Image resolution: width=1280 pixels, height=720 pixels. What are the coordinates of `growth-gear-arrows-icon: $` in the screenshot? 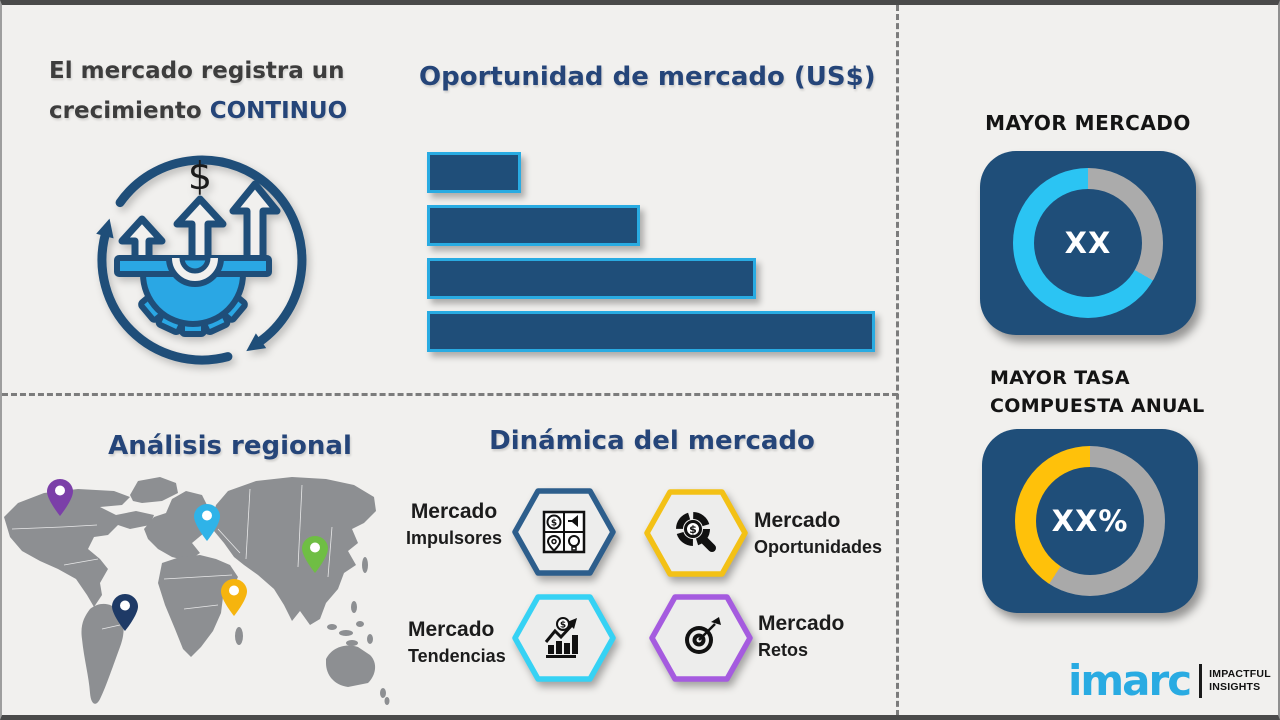 It's located at (201, 259).